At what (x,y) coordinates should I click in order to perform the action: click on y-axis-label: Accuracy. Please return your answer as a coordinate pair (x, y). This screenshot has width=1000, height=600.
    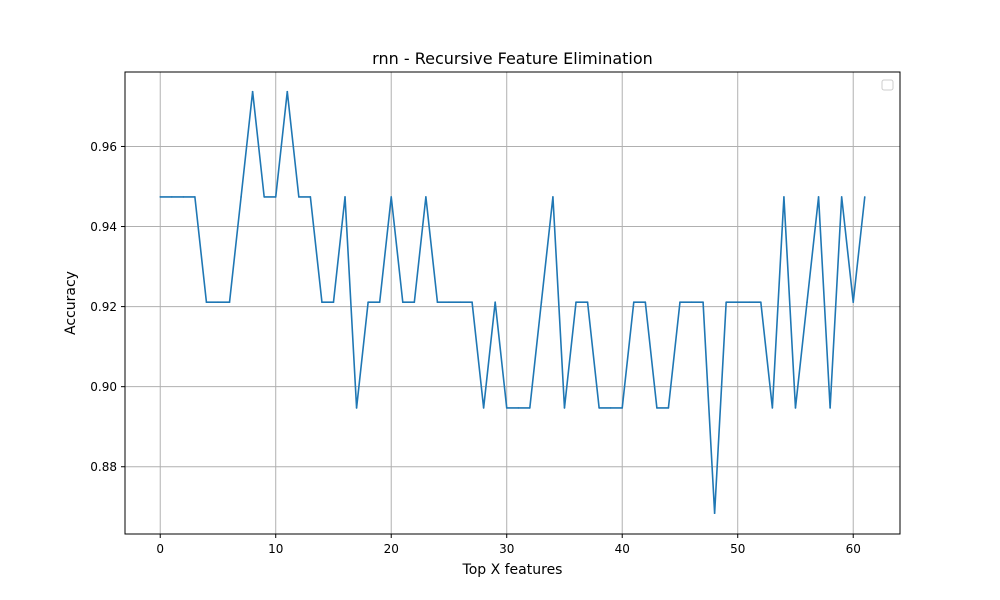
    Looking at the image, I should click on (71, 303).